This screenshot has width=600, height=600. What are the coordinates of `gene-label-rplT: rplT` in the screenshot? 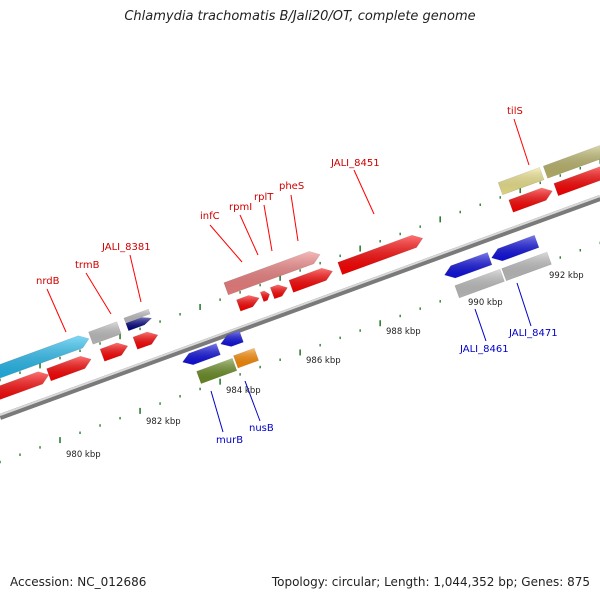 It's located at (264, 197).